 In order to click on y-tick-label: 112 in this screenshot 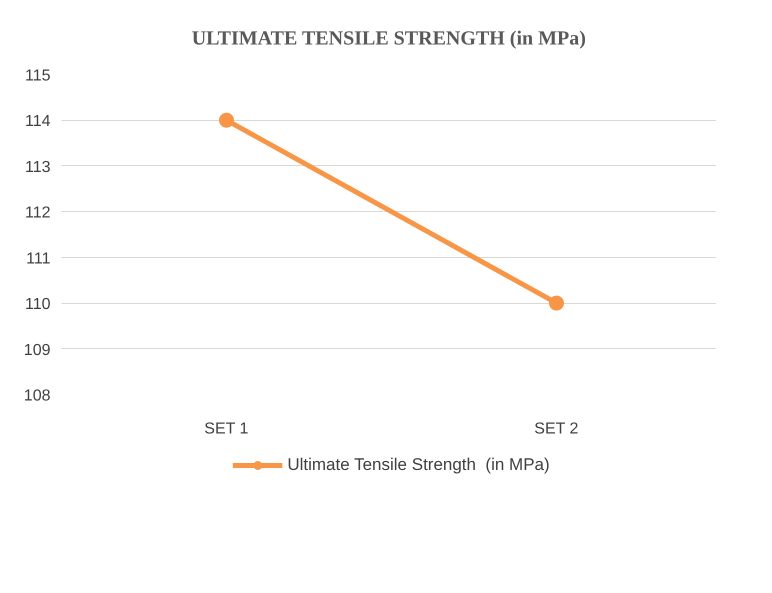, I will do `click(37, 213)`.